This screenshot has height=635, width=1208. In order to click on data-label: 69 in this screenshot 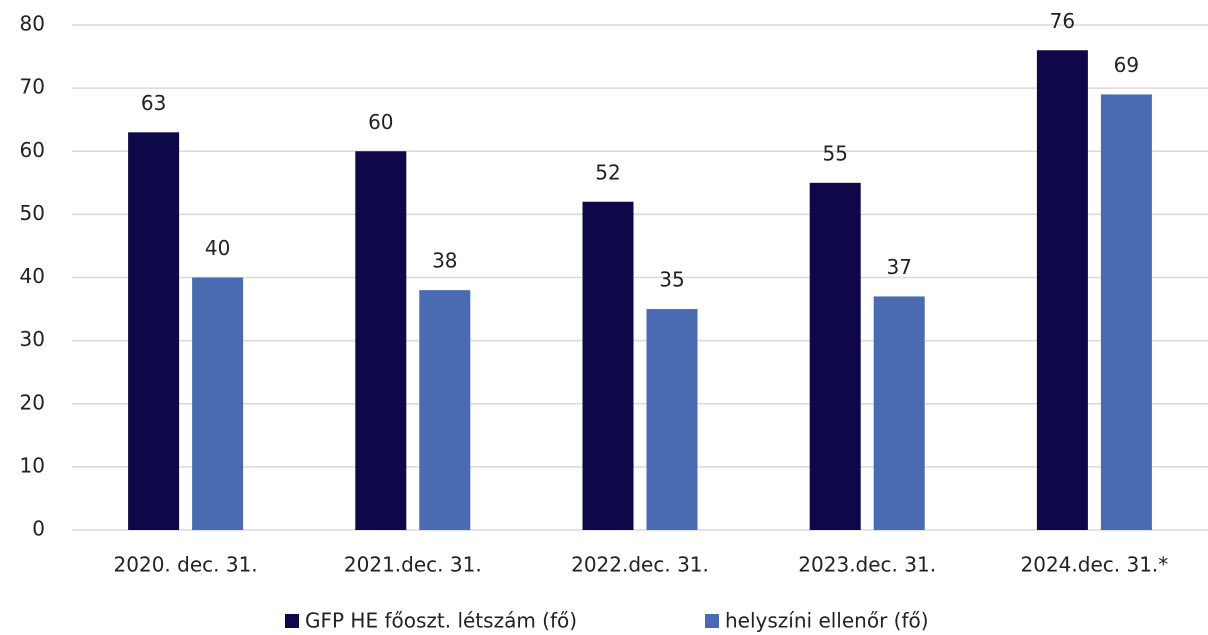, I will do `click(1126, 65)`.